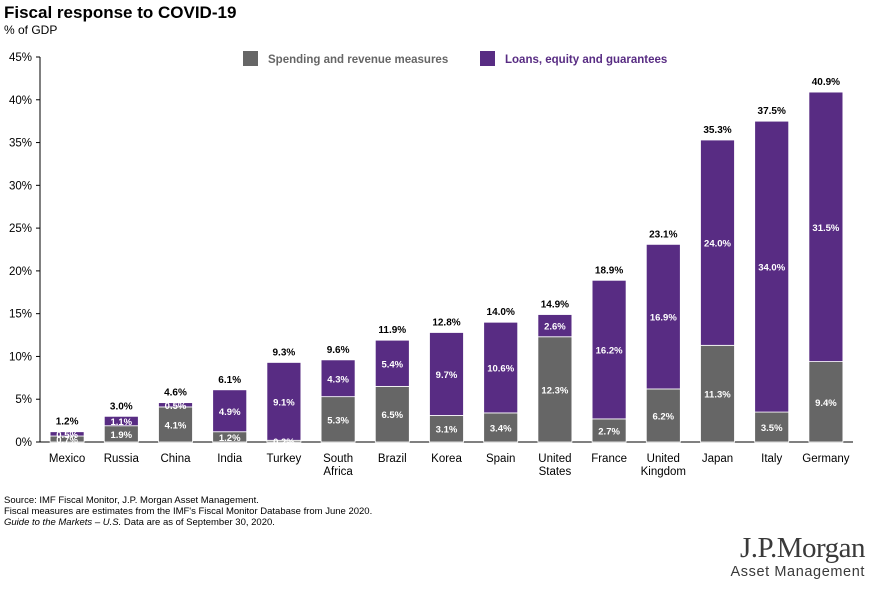 The height and width of the screenshot is (605, 871). I want to click on data-label-spending: 0.2%, so click(284, 442).